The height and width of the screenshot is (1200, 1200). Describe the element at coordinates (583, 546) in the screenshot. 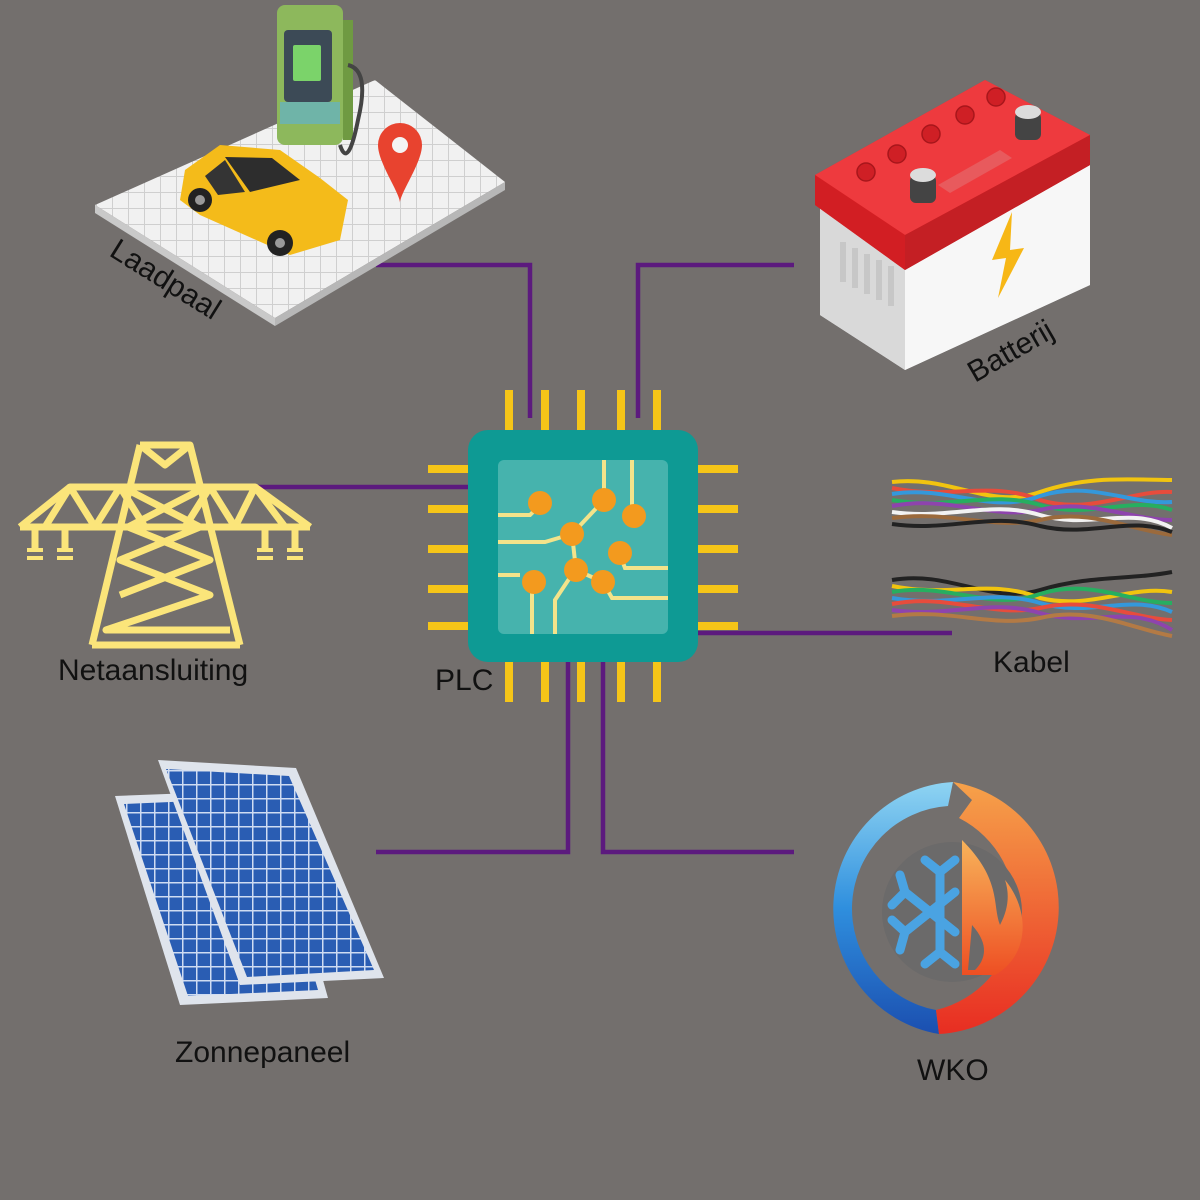

I see `microchip-icon` at that location.